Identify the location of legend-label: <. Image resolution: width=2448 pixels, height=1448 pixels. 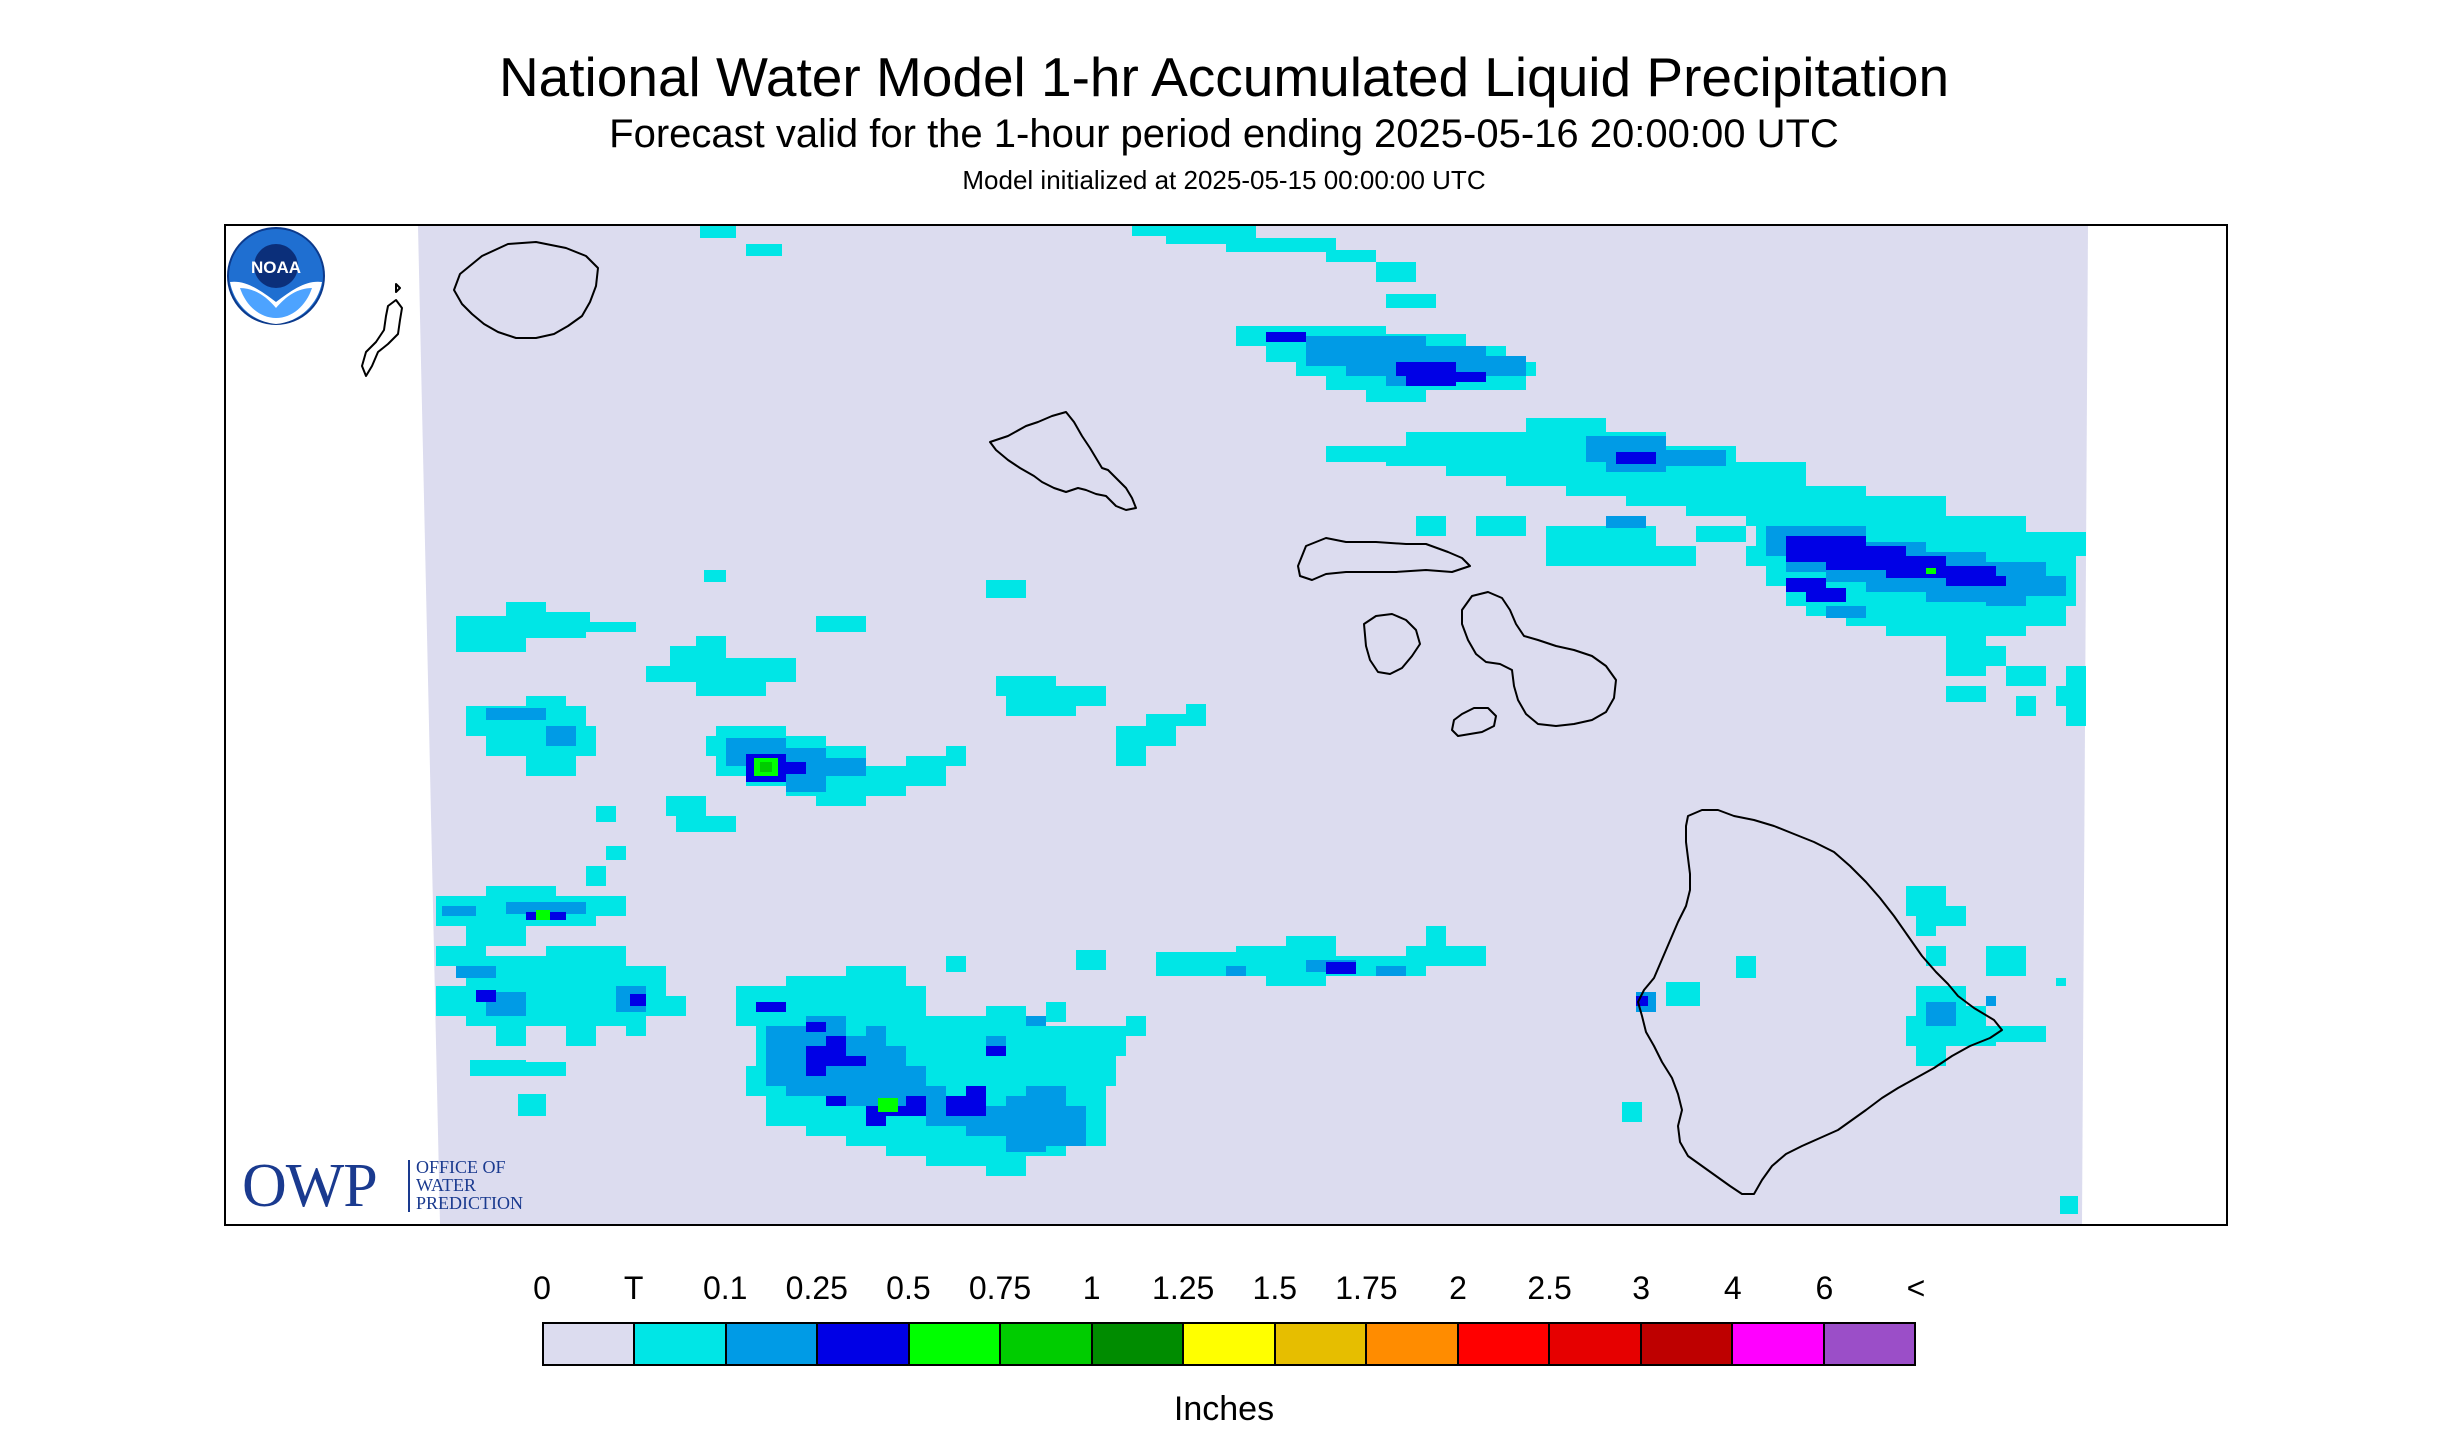
(1916, 1288).